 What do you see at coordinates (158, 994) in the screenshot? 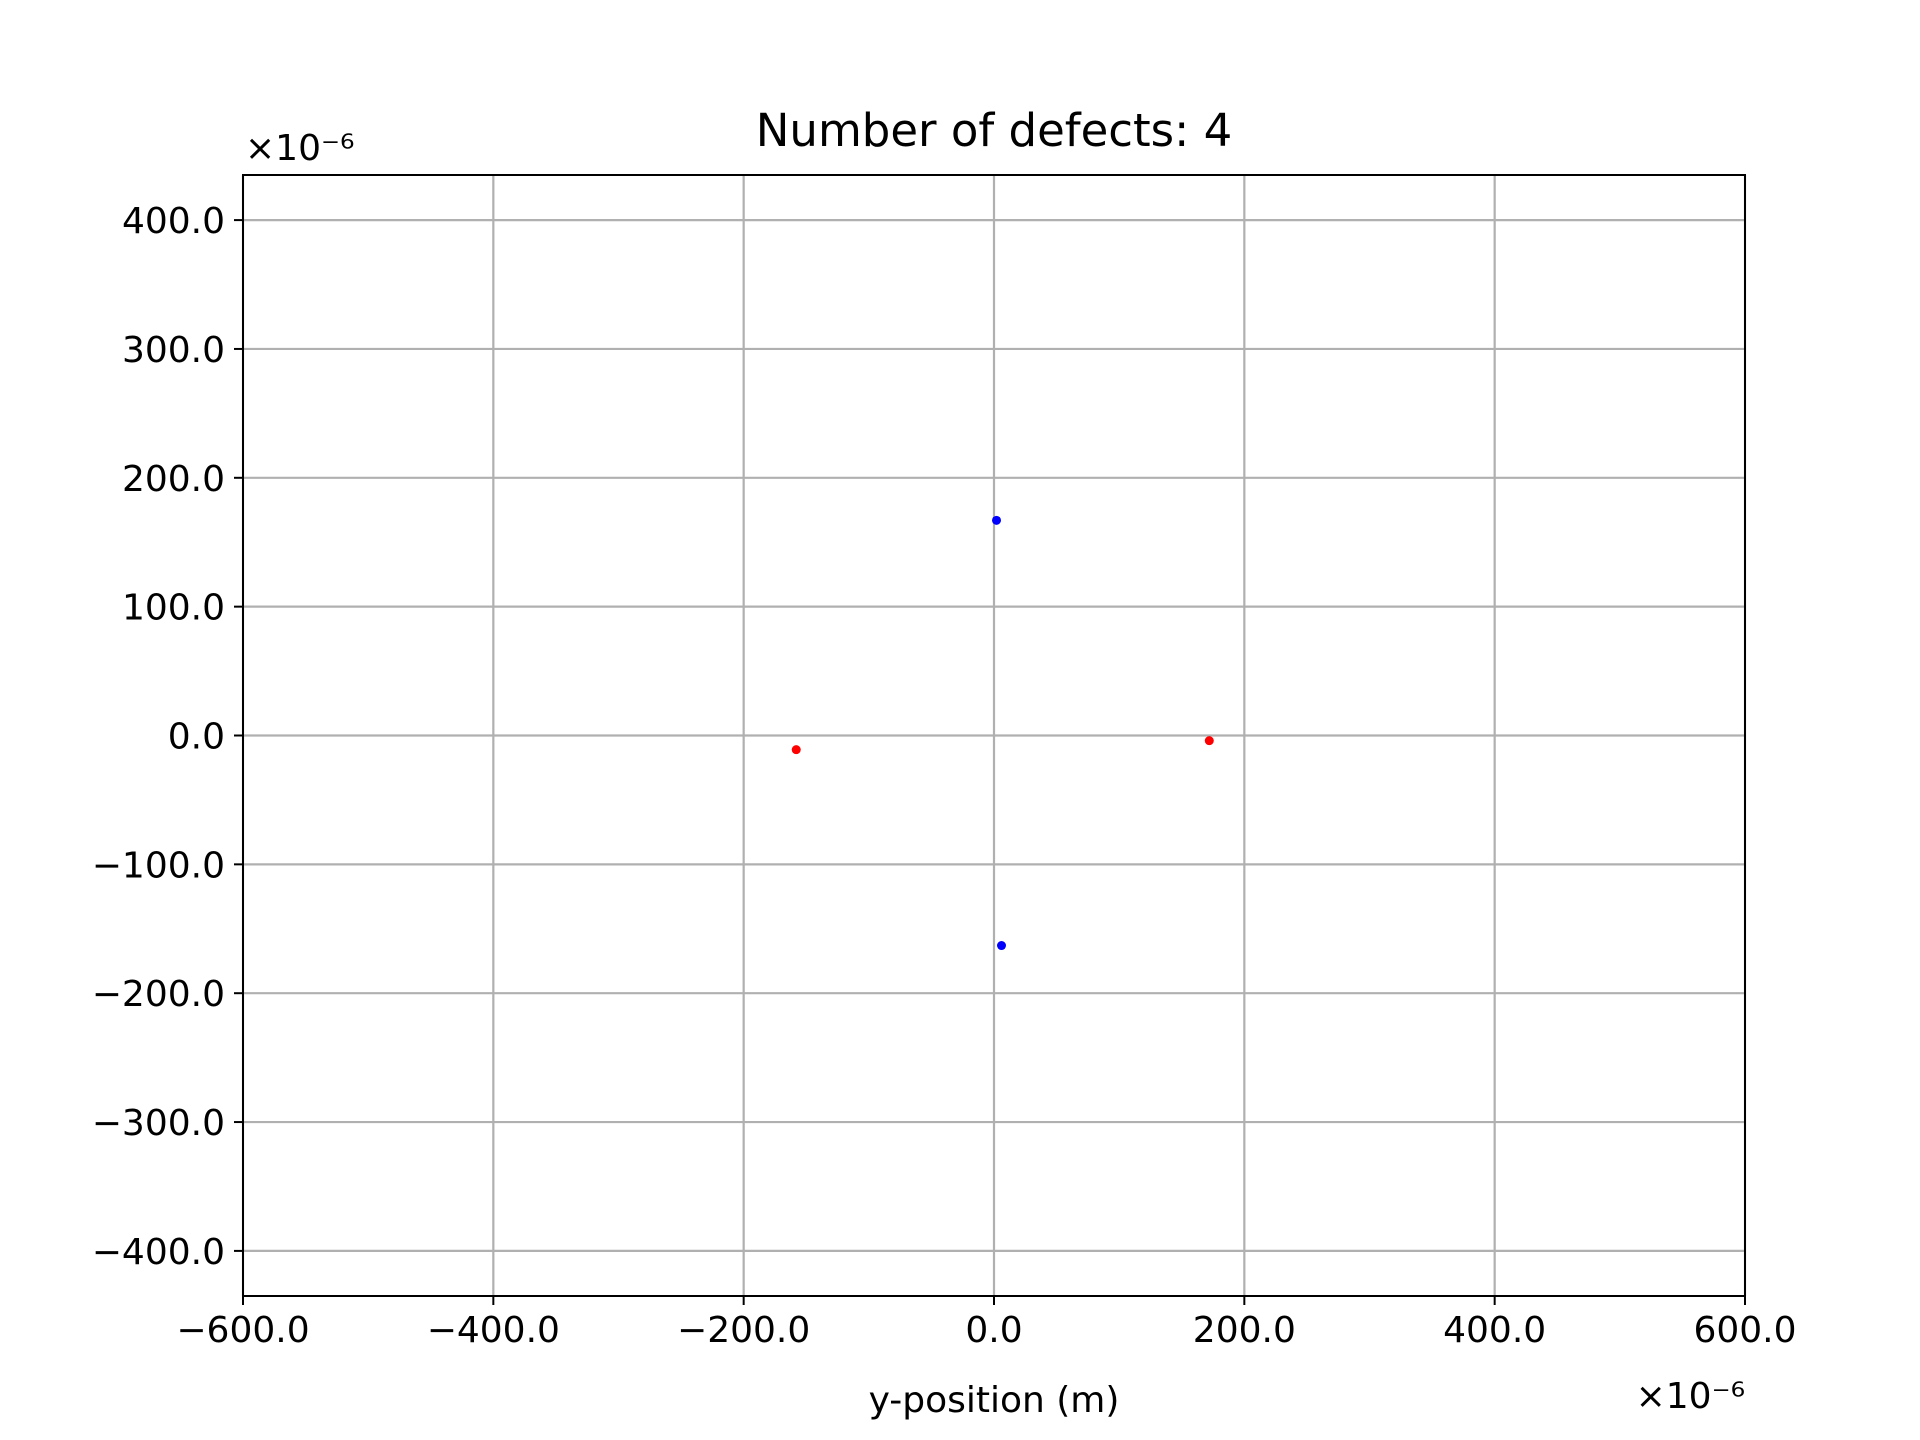
I see `y-tick-label: −200.0` at bounding box center [158, 994].